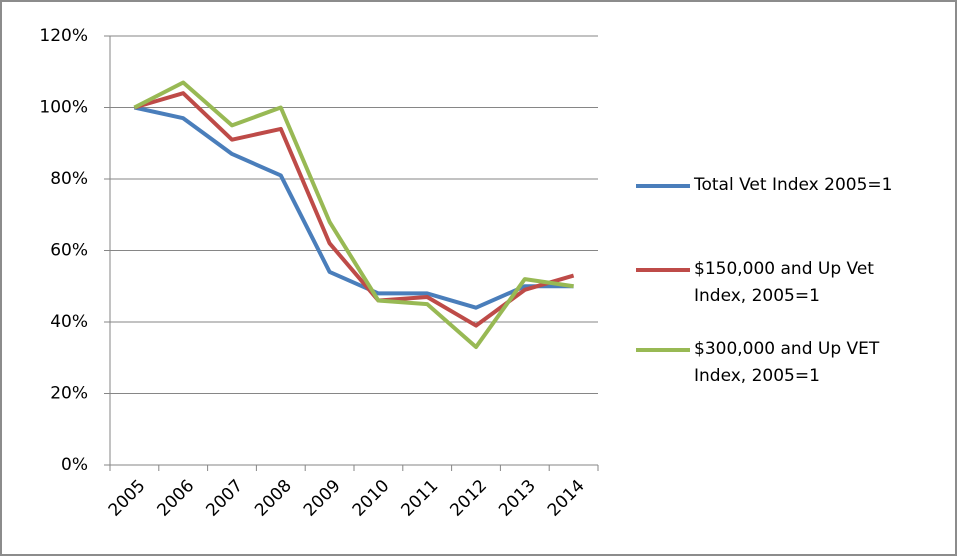 Image resolution: width=957 pixels, height=556 pixels. Describe the element at coordinates (69, 394) in the screenshot. I see `y-tick-label: 20%` at that location.